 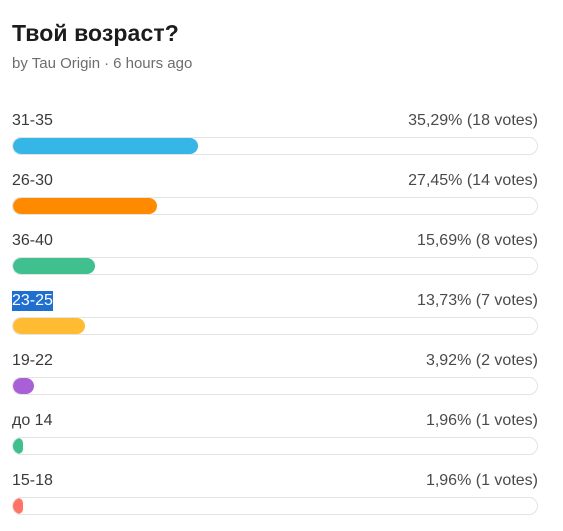 What do you see at coordinates (56, 63) in the screenshot?
I see `poll-author: by Tau Origin` at bounding box center [56, 63].